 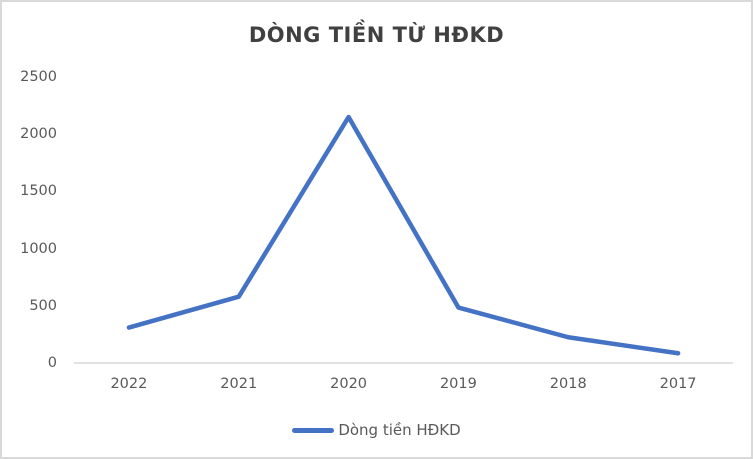 I want to click on y-tick-label: 2000, so click(x=38, y=134).